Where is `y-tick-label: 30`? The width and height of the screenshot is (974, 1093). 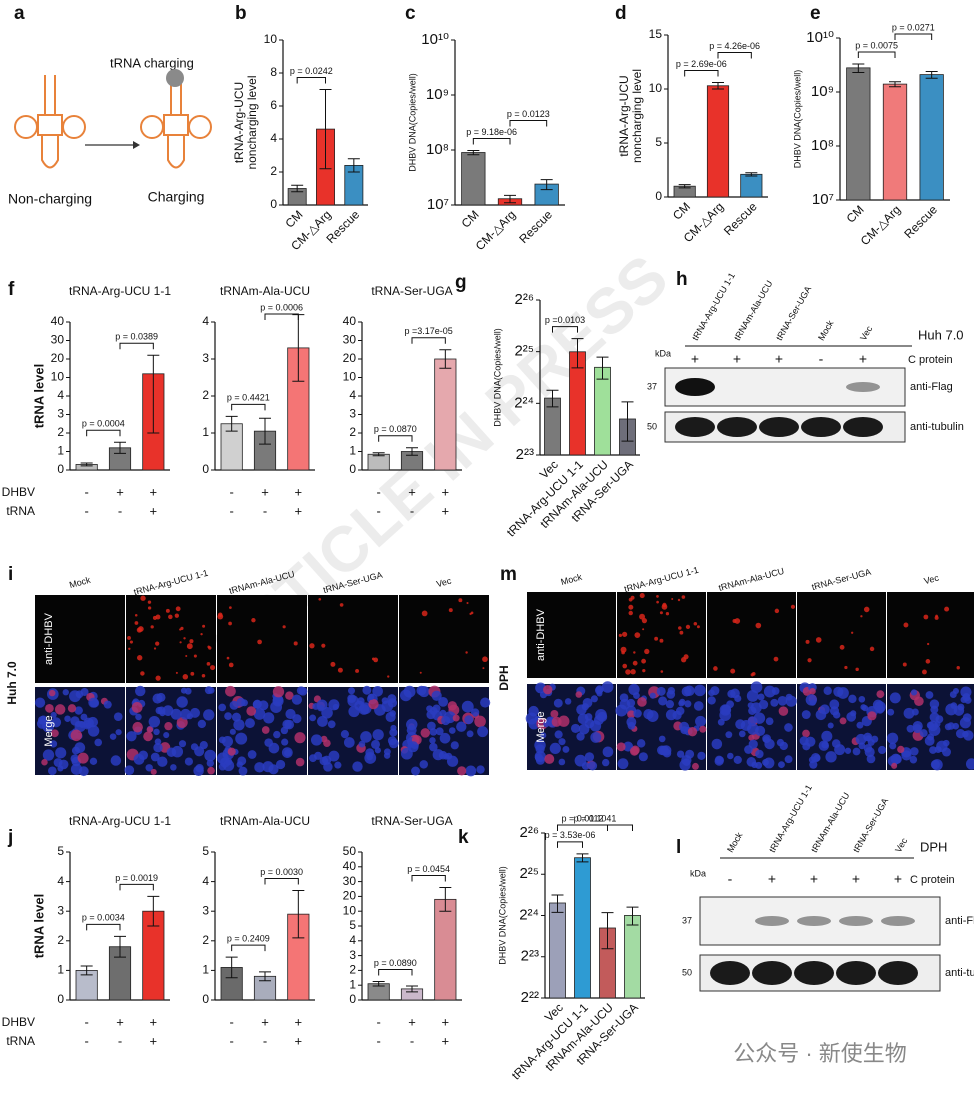 y-tick-label: 30 is located at coordinates (350, 881).